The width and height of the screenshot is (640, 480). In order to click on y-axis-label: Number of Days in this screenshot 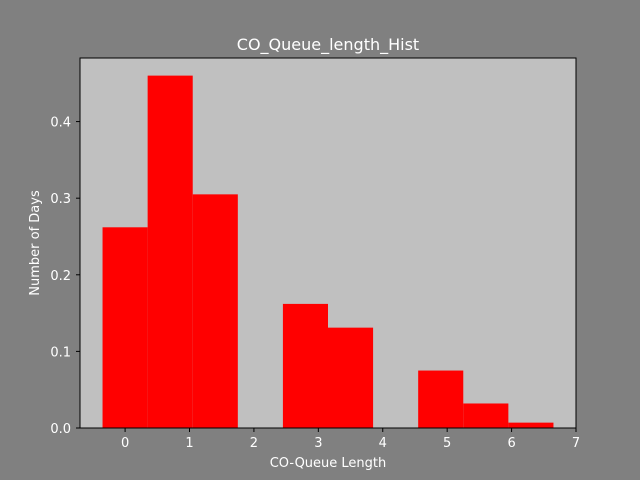, I will do `click(35, 243)`.